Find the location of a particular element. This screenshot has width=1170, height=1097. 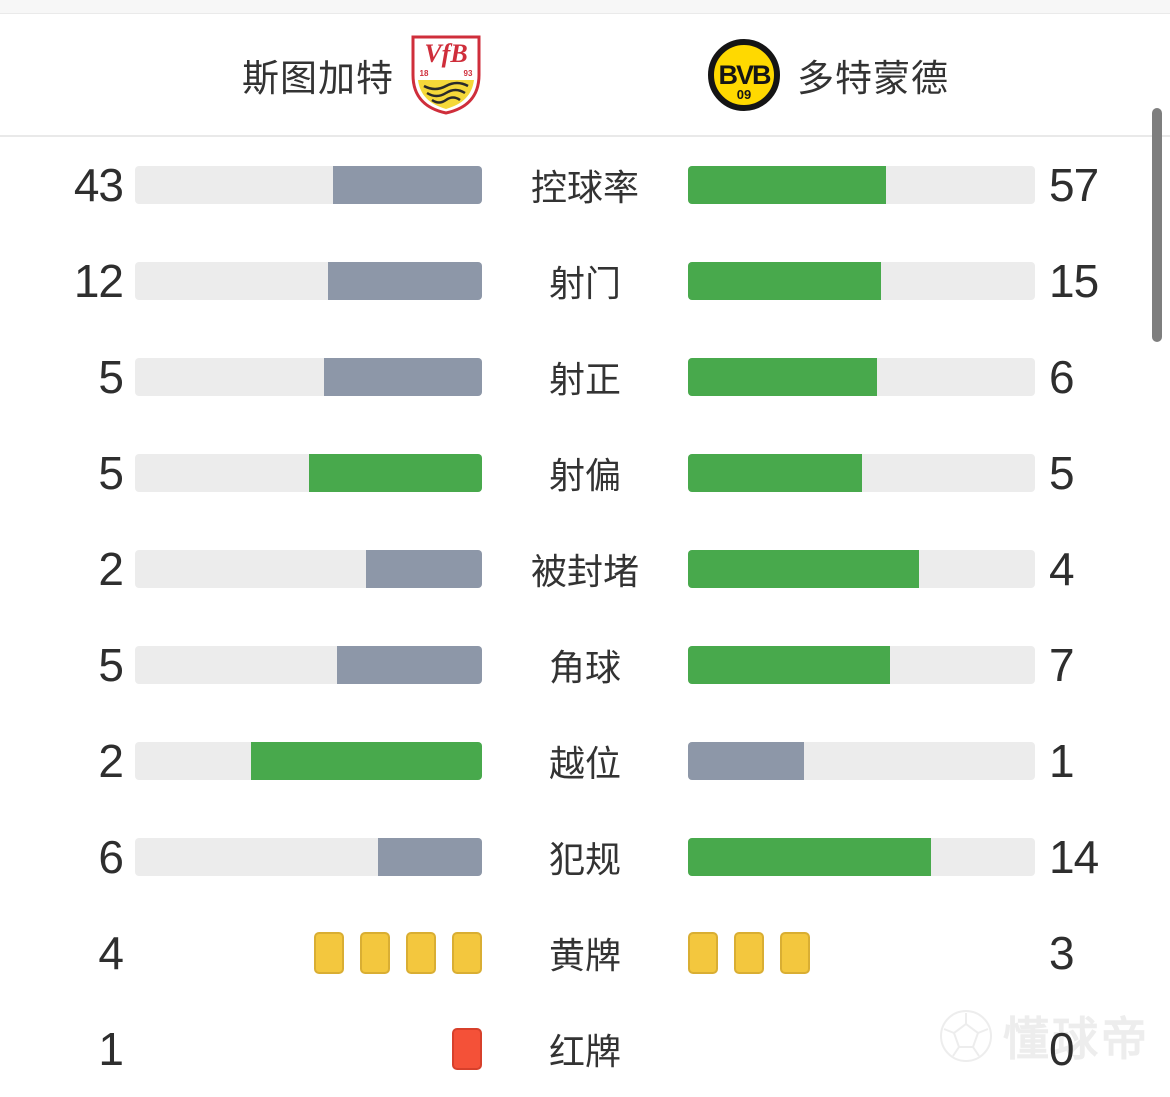

stat-label: 红牌 is located at coordinates (584, 1051).